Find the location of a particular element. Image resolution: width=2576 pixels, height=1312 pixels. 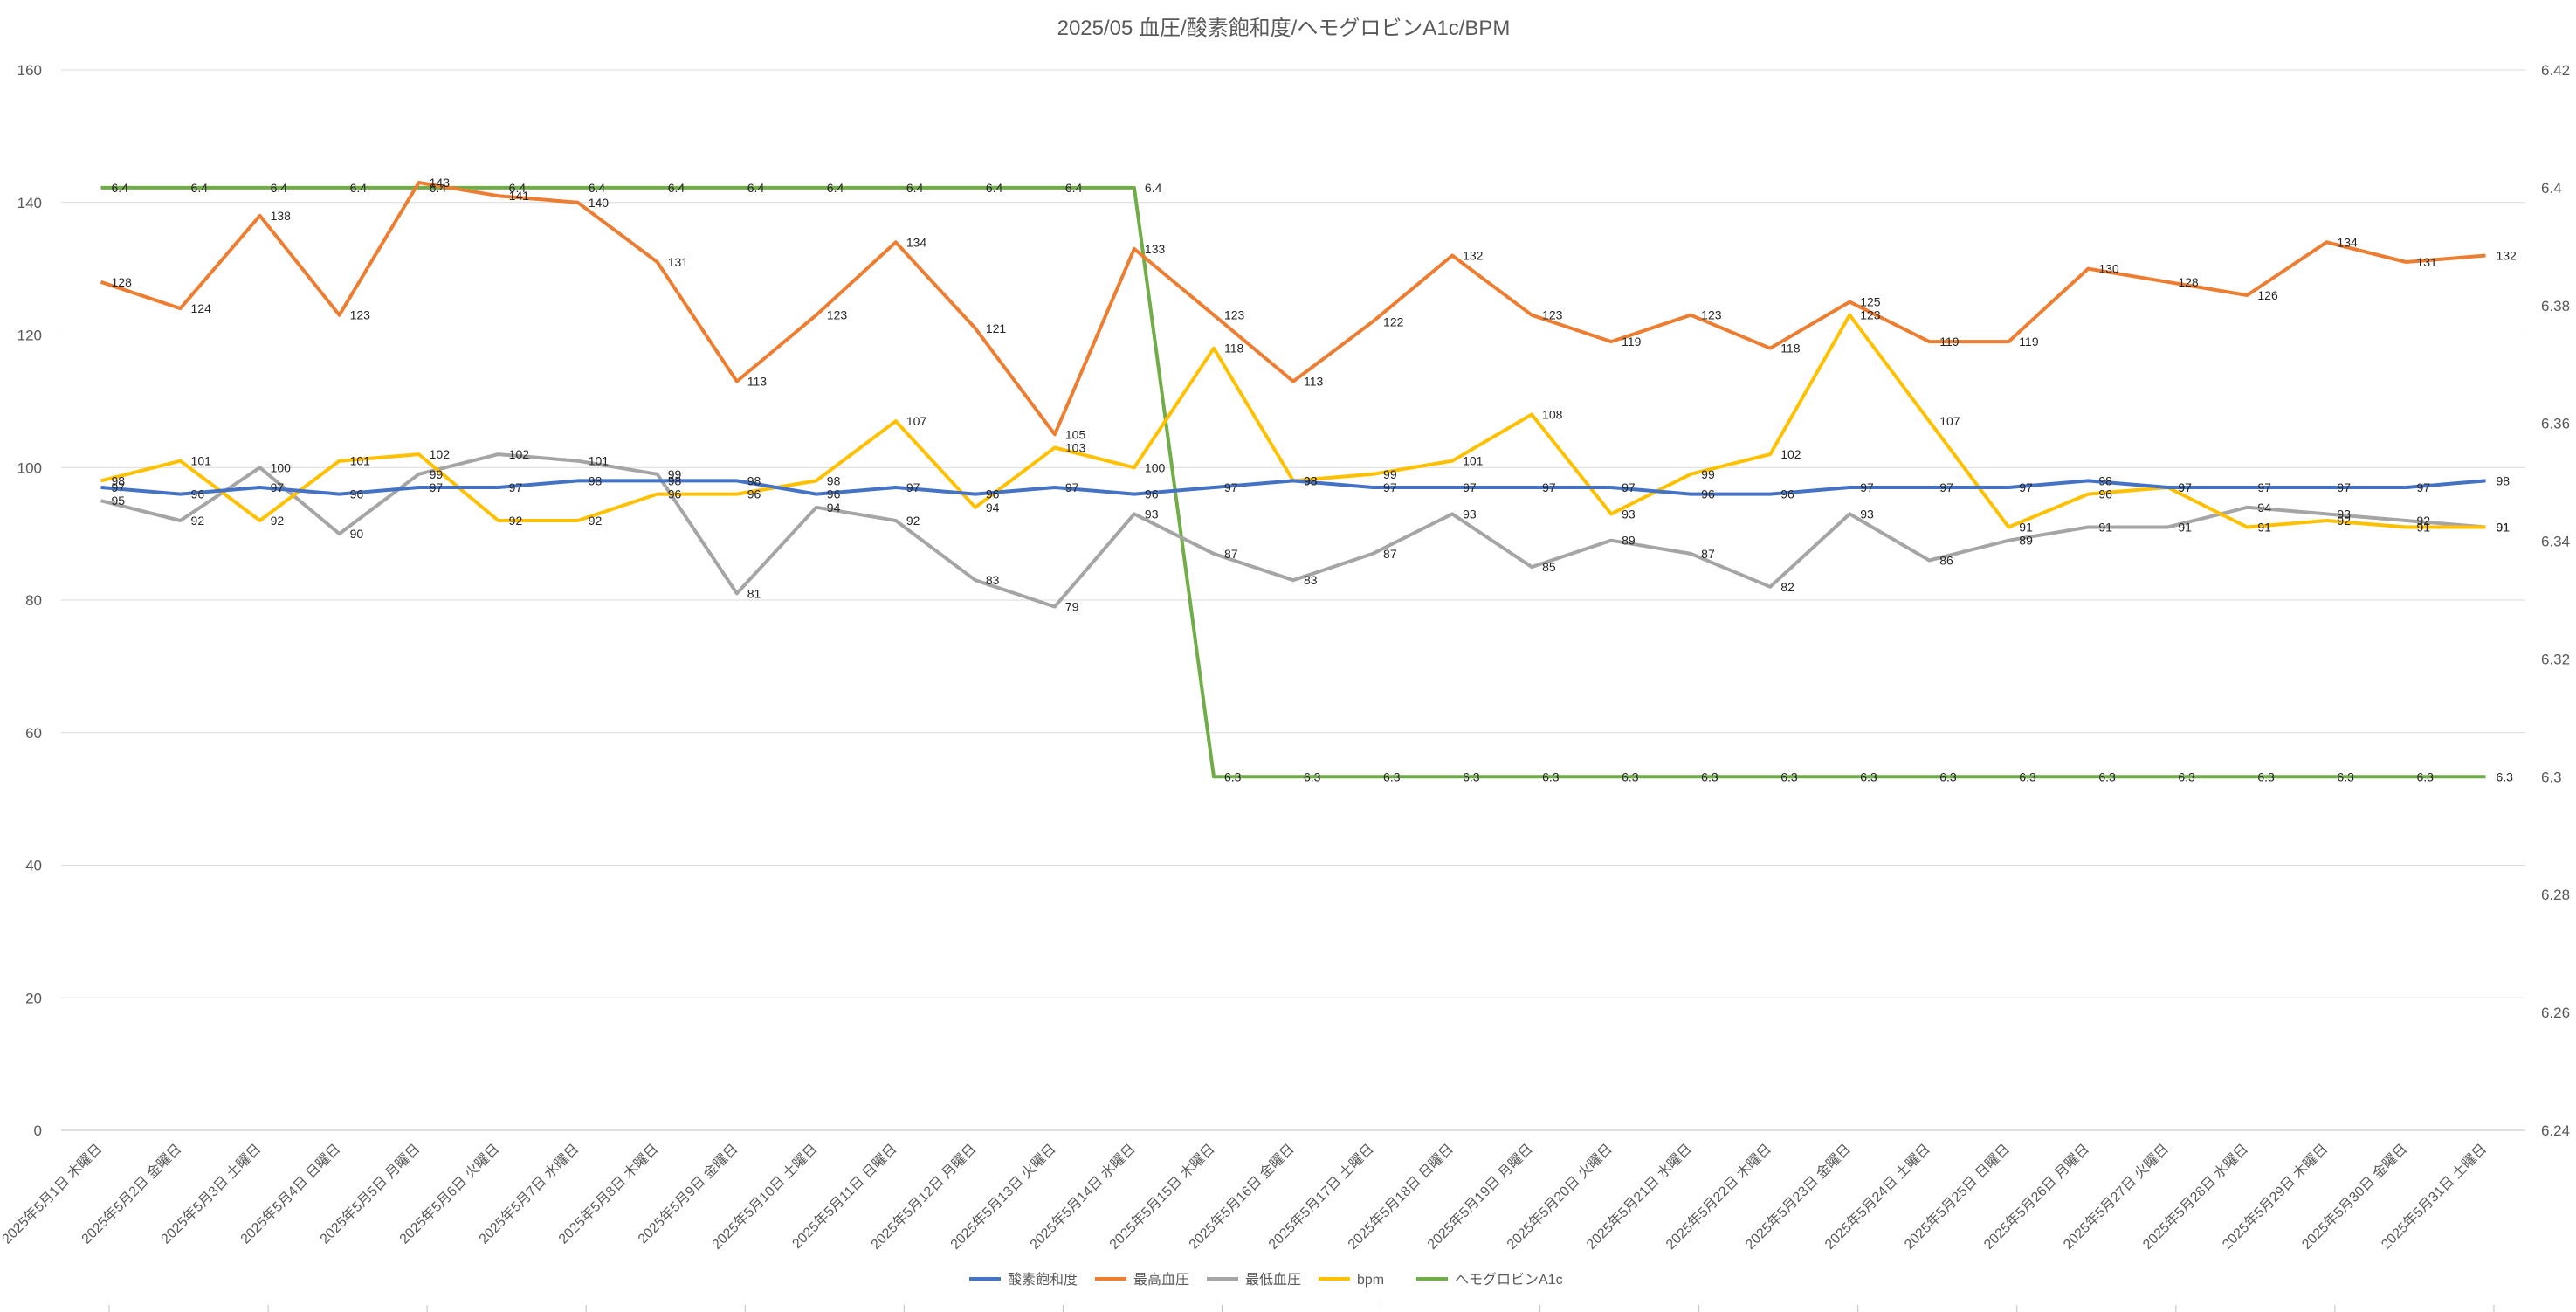

right-tick-label: 6.24 is located at coordinates (2555, 1130).